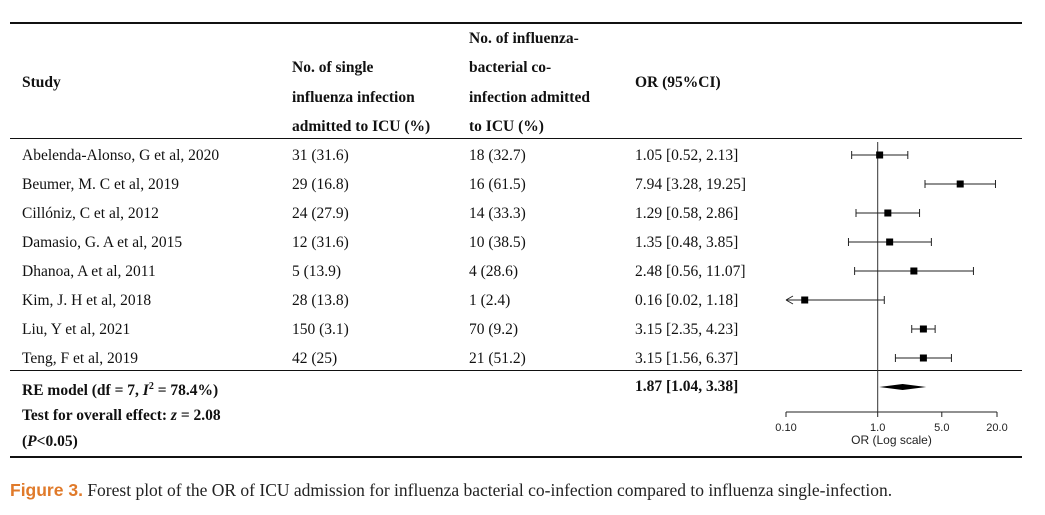 The height and width of the screenshot is (515, 1045). Describe the element at coordinates (687, 213) in the screenshot. I see `row-3-or-text: 1.29 [0.58, 2.86]` at that location.